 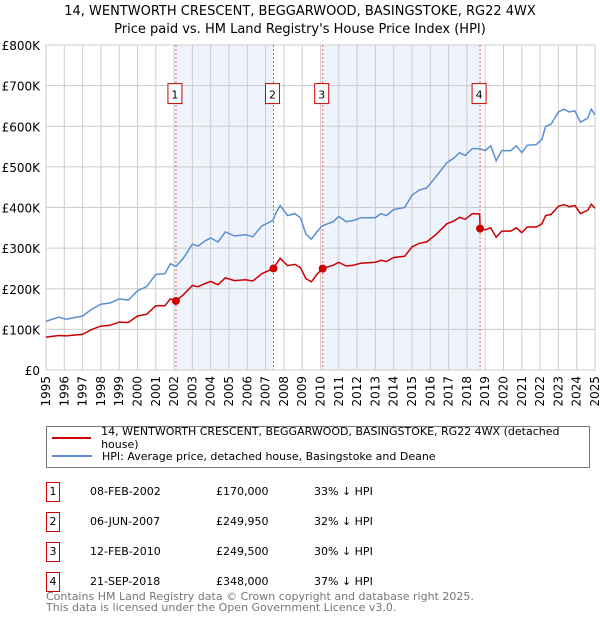 I want to click on x-tick-label: 2001, so click(x=156, y=391).